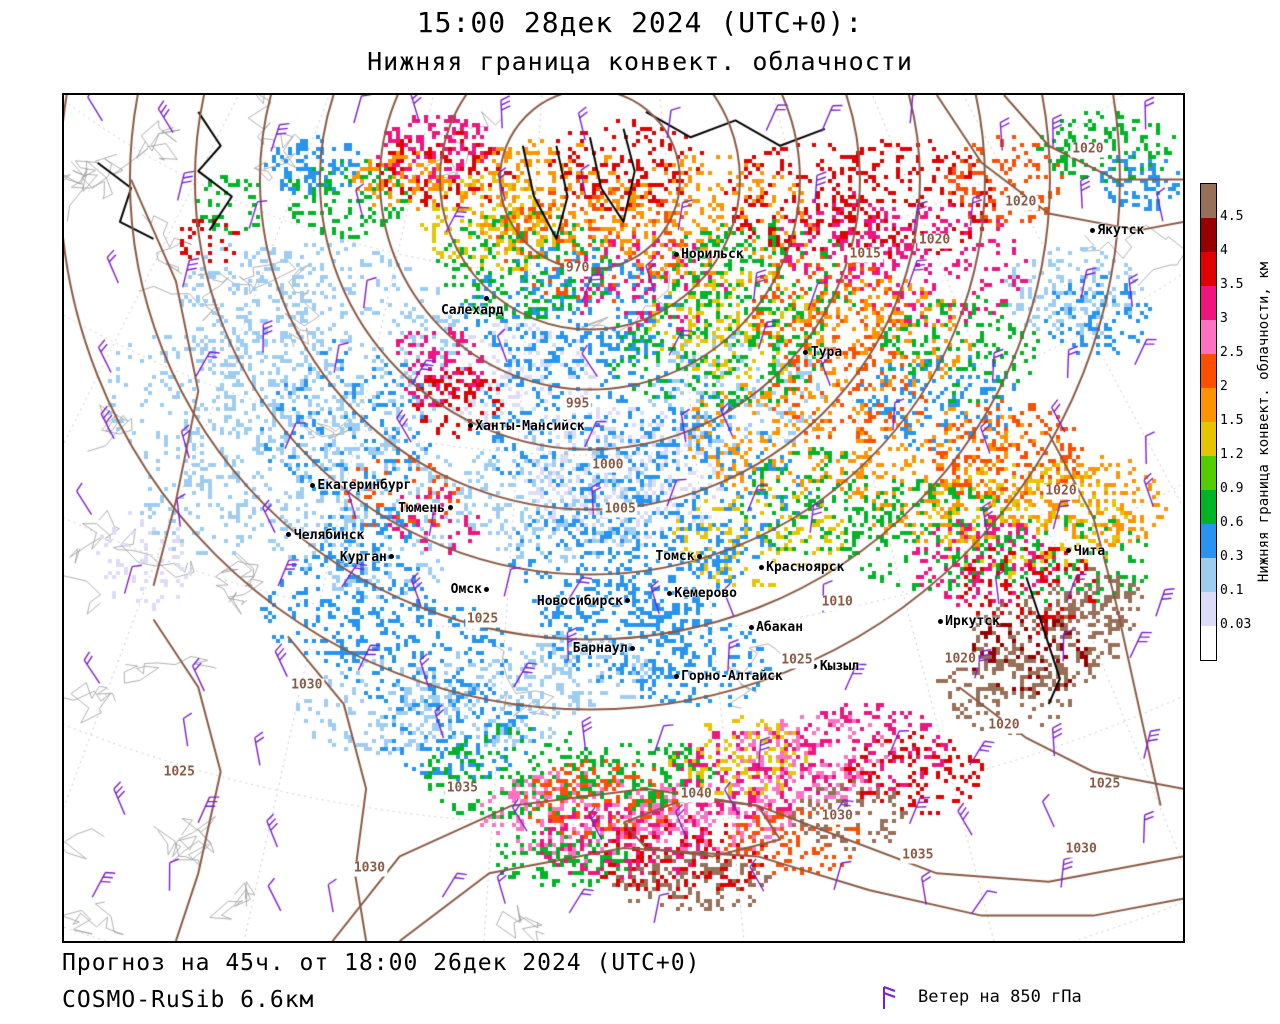  I want to click on city-label: Екатеринбург, so click(364, 485).